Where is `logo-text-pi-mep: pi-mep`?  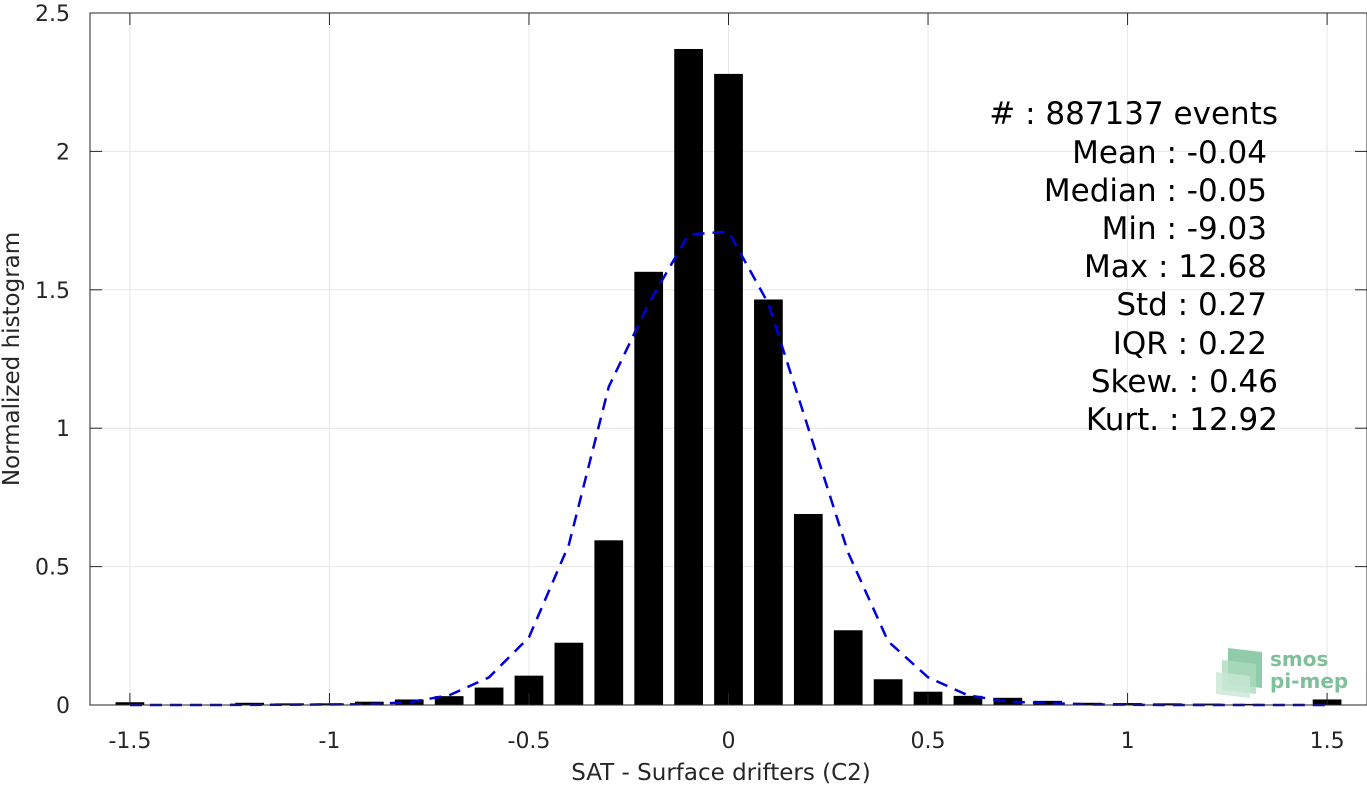 logo-text-pi-mep: pi-mep is located at coordinates (1309, 681).